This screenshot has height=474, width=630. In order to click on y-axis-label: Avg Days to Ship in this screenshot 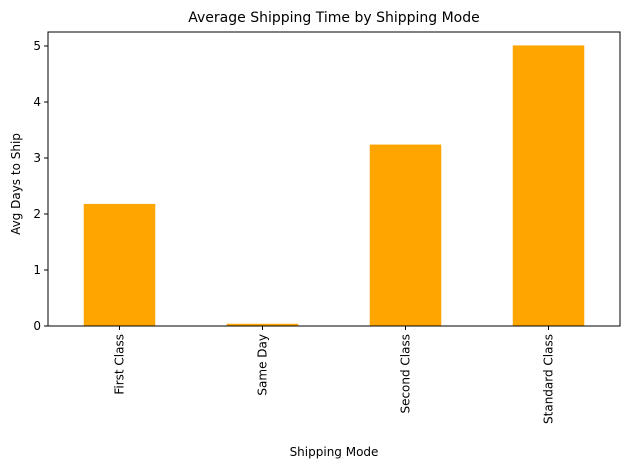, I will do `click(16, 184)`.